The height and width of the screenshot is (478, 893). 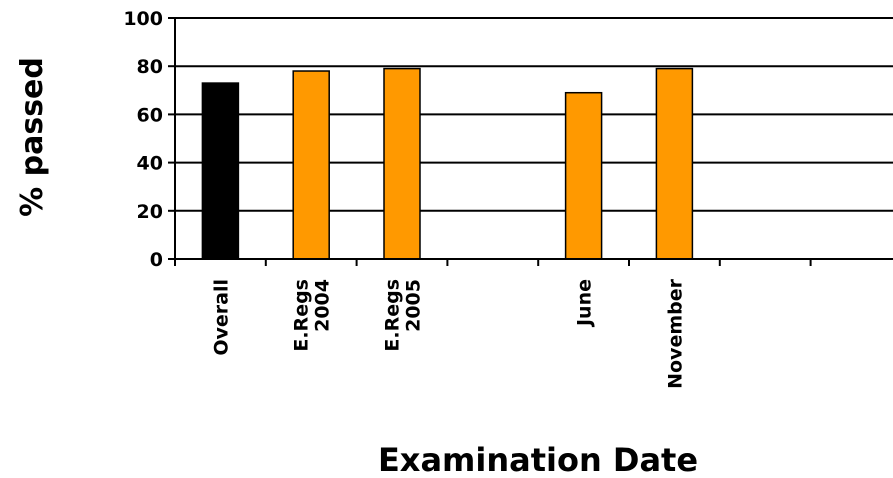 What do you see at coordinates (143, 139) in the screenshot?
I see `y-tick-labels: 0 20 40 60 80 100` at bounding box center [143, 139].